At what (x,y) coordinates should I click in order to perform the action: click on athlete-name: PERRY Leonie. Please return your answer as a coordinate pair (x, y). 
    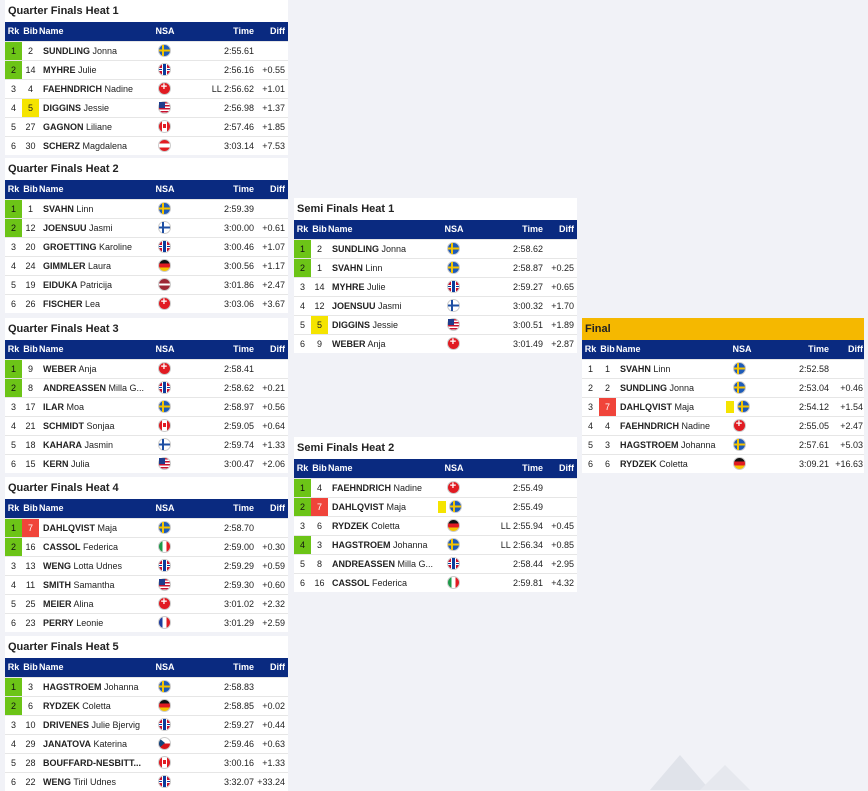
    Looking at the image, I should click on (99, 623).